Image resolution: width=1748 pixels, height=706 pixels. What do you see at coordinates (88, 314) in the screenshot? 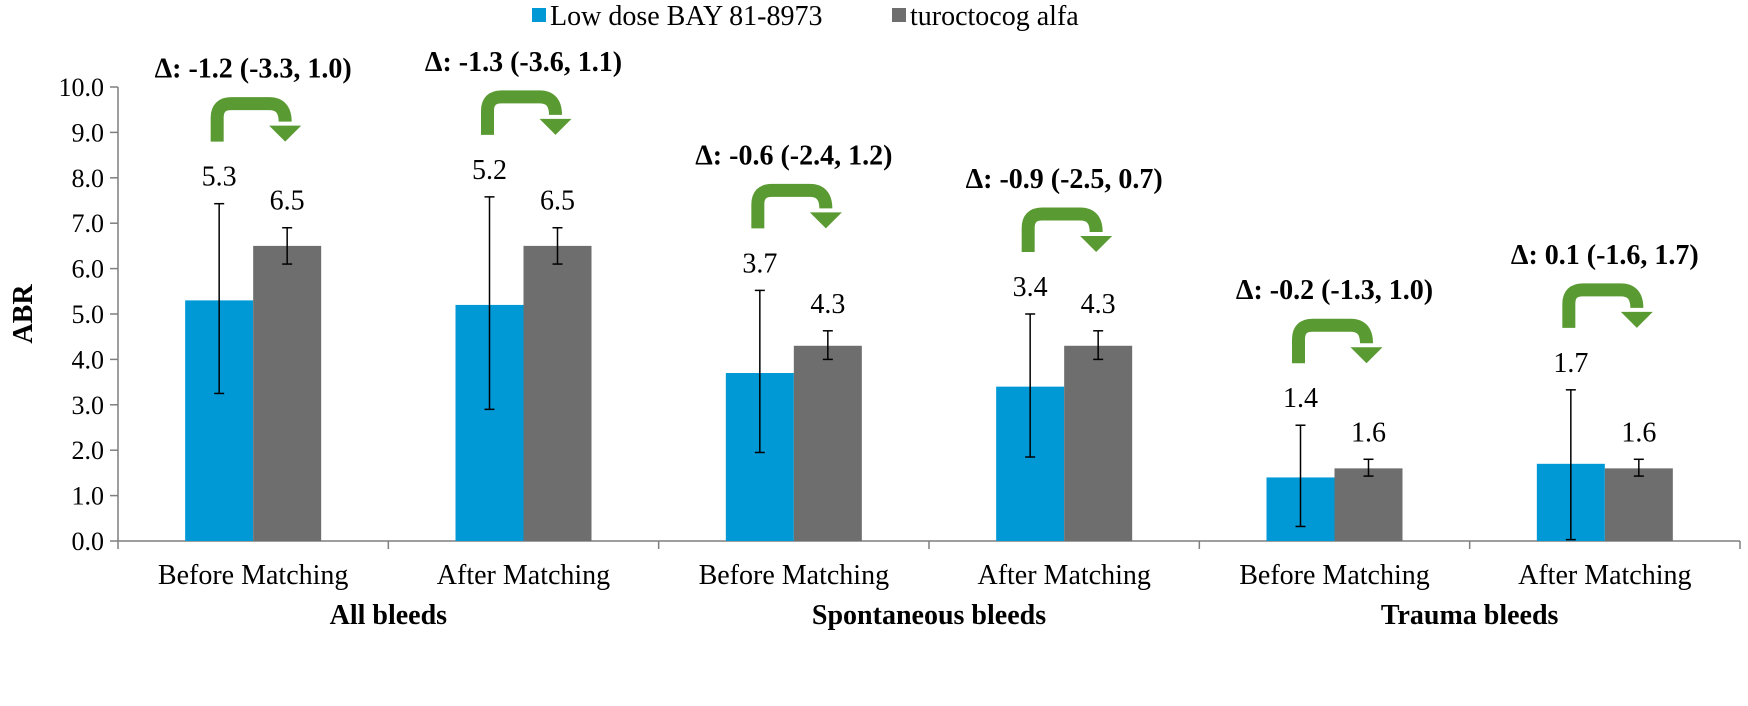
I see `y-tick-label: 5.0` at bounding box center [88, 314].